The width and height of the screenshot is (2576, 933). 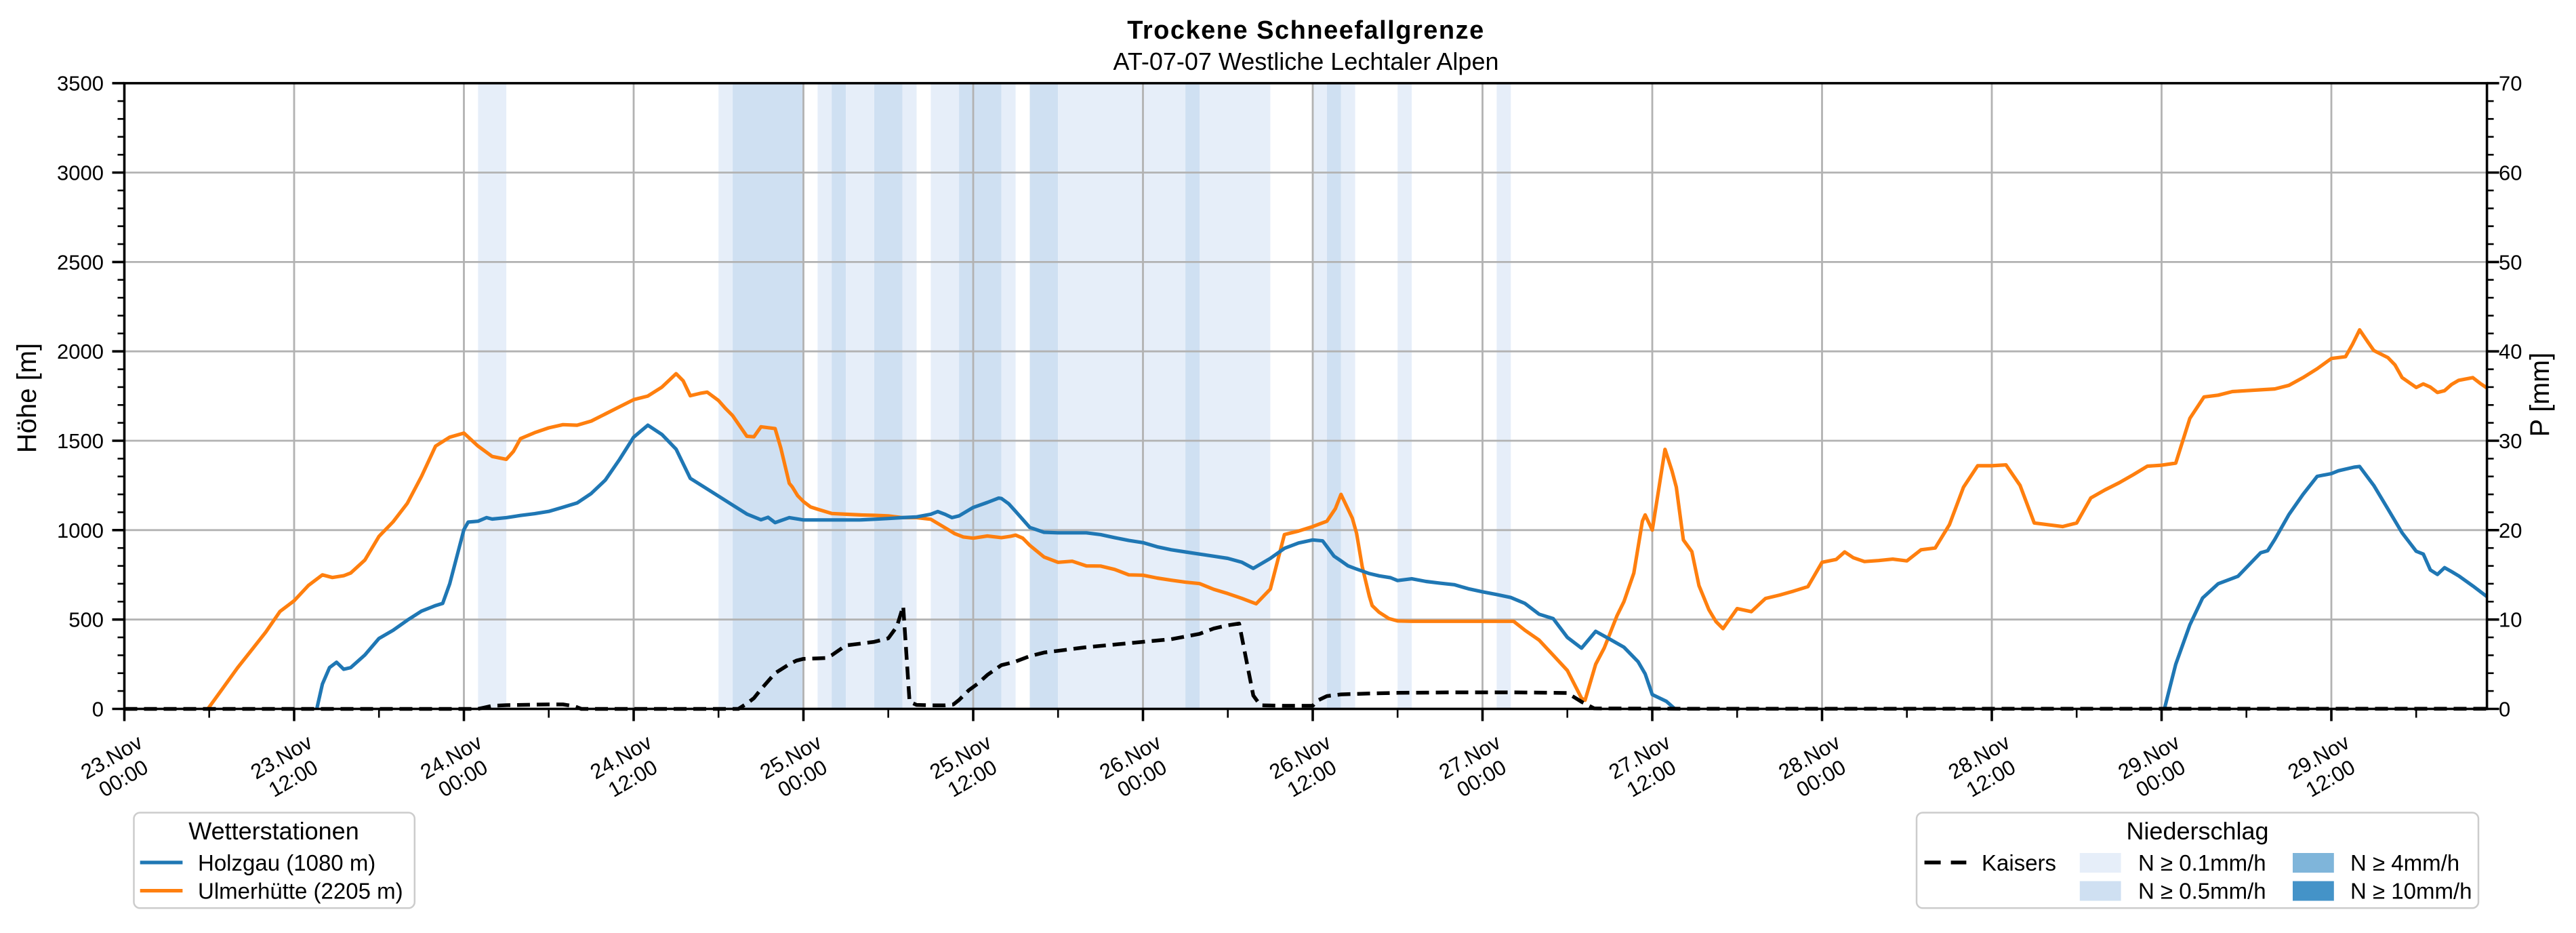 What do you see at coordinates (1306, 61) in the screenshot?
I see `svg-text:AT-07-07 Westliche Lechtaler A: AT-07-07 Westliche Lechtaler Alpen` at bounding box center [1306, 61].